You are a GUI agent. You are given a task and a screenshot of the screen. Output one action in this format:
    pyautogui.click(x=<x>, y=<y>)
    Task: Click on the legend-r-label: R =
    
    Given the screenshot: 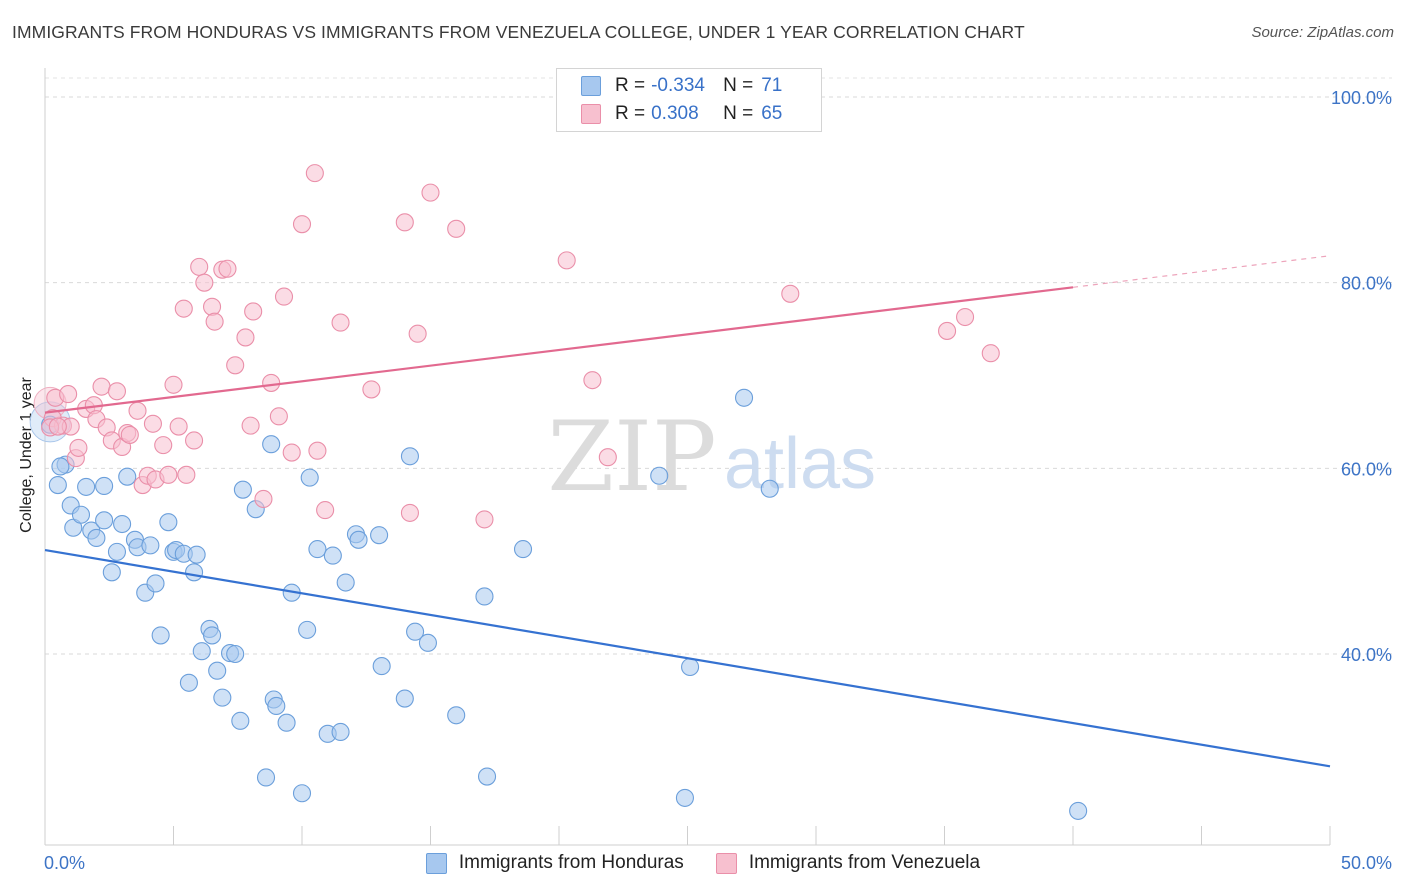 What is the action you would take?
    pyautogui.click(x=630, y=113)
    